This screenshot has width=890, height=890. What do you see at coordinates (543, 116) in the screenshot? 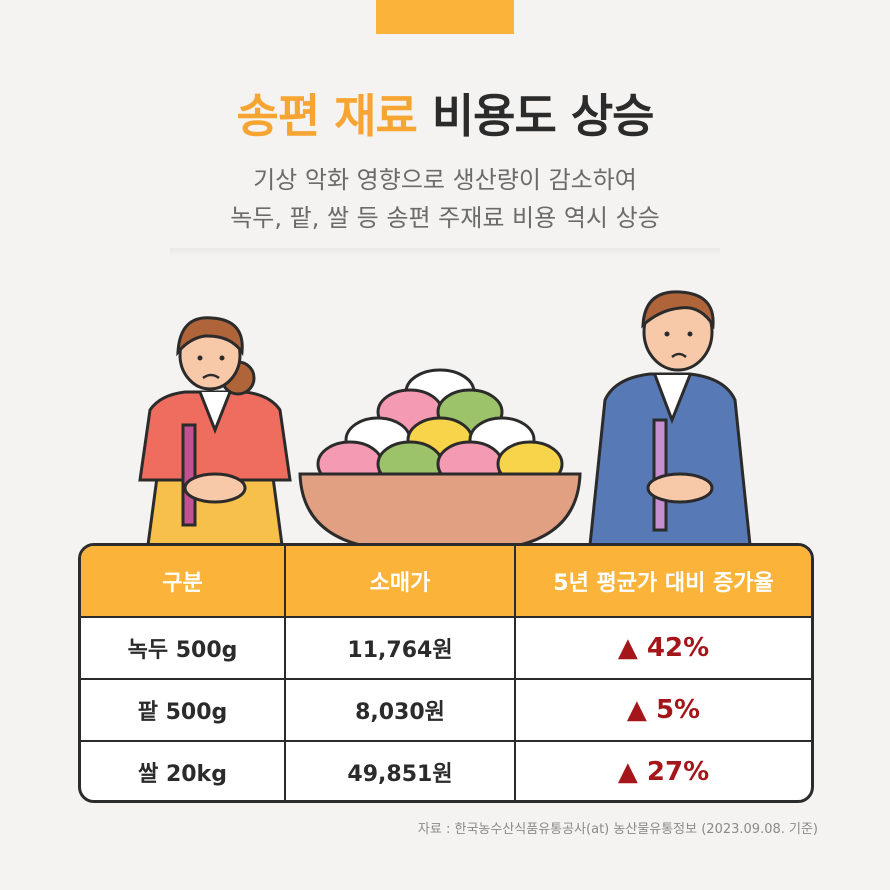
I see `title-rest: 비용도 상승` at bounding box center [543, 116].